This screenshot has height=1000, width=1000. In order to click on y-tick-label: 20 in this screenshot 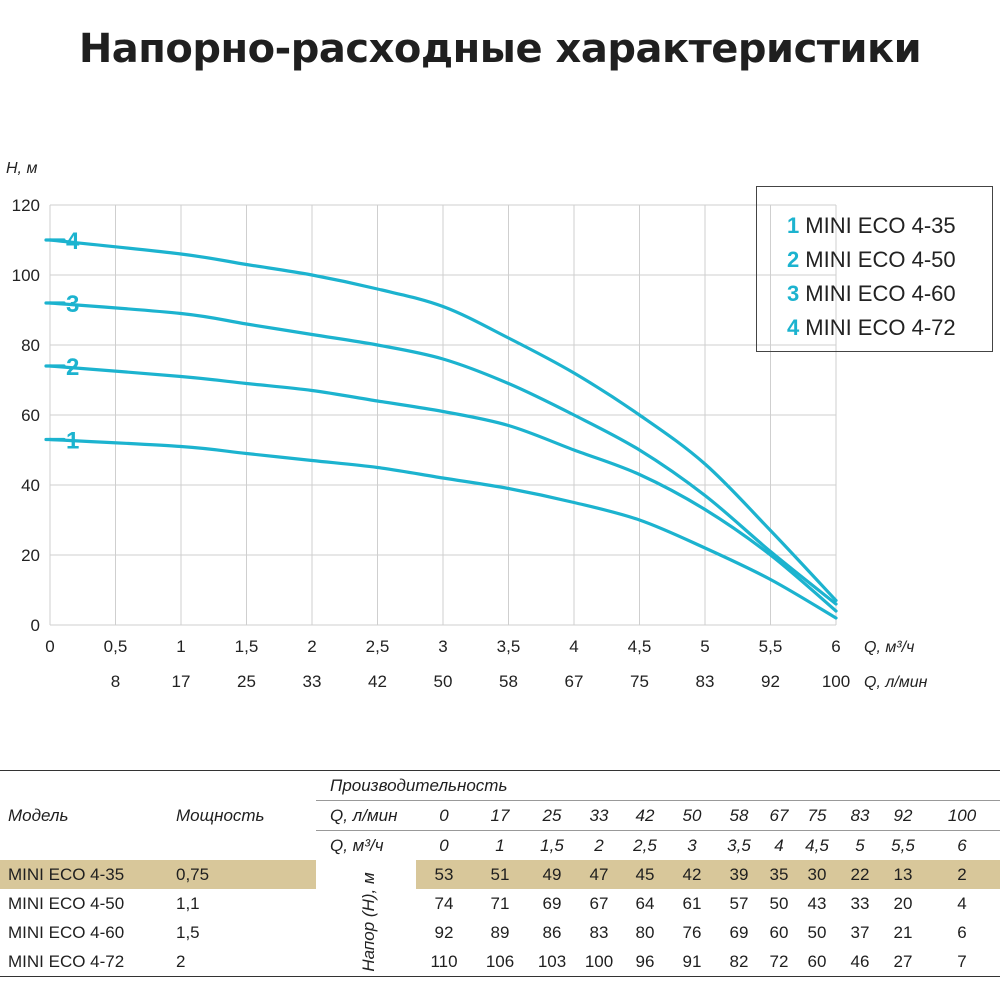, I will do `click(30, 555)`.